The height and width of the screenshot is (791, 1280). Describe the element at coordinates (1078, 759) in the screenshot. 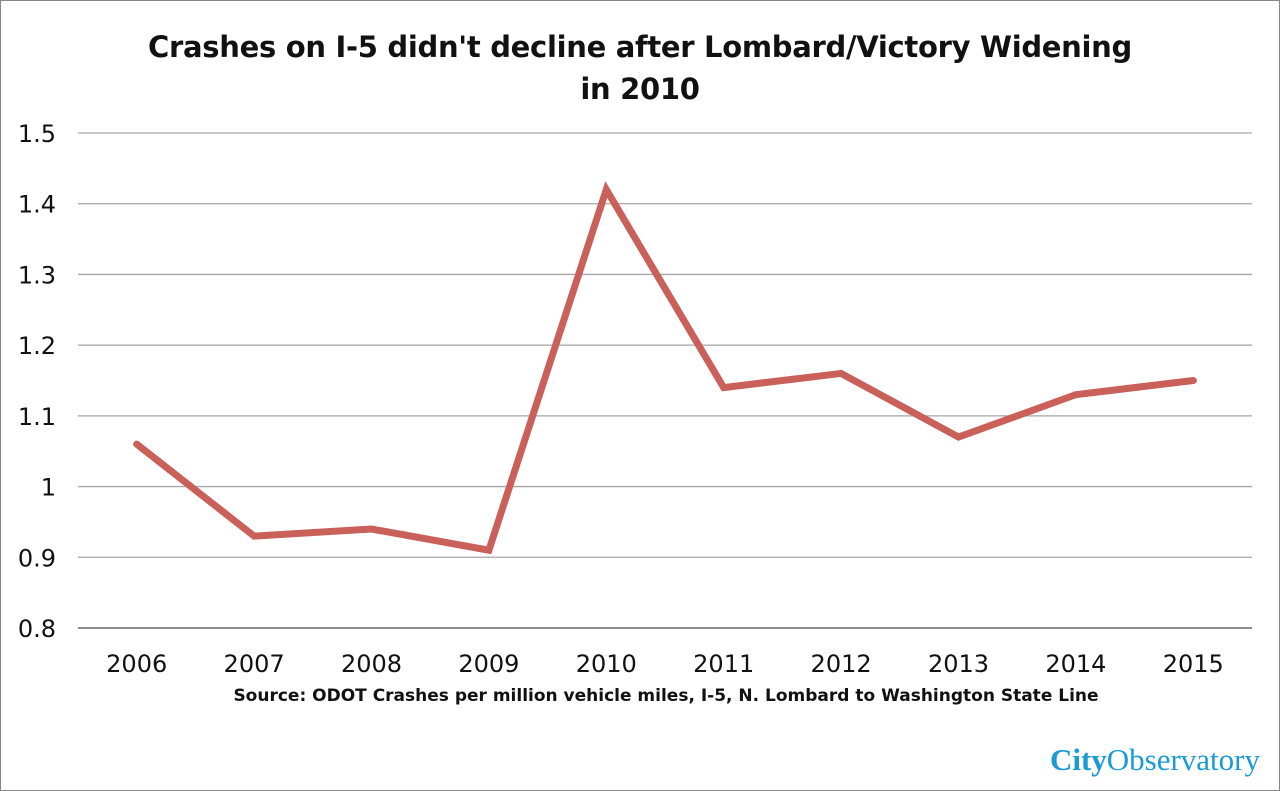

I see `logo-city-text: City` at that location.